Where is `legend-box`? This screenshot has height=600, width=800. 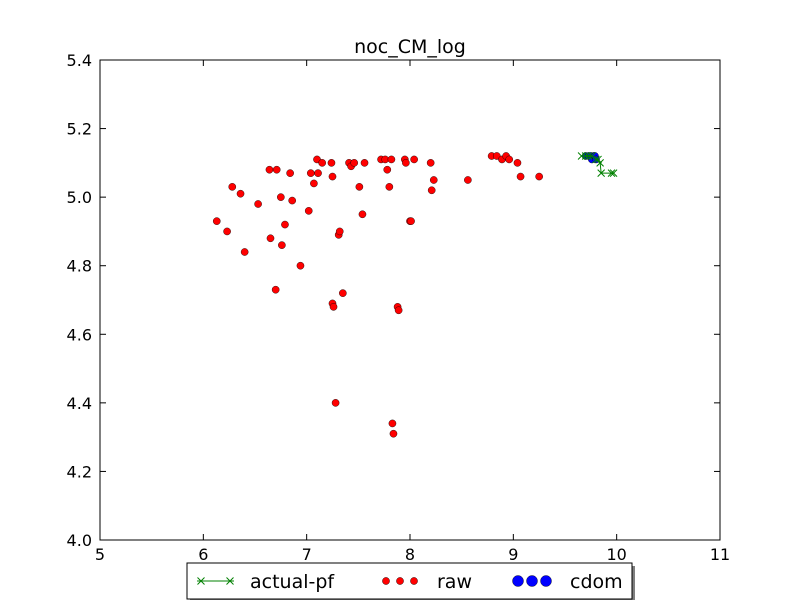 legend-box is located at coordinates (409, 581).